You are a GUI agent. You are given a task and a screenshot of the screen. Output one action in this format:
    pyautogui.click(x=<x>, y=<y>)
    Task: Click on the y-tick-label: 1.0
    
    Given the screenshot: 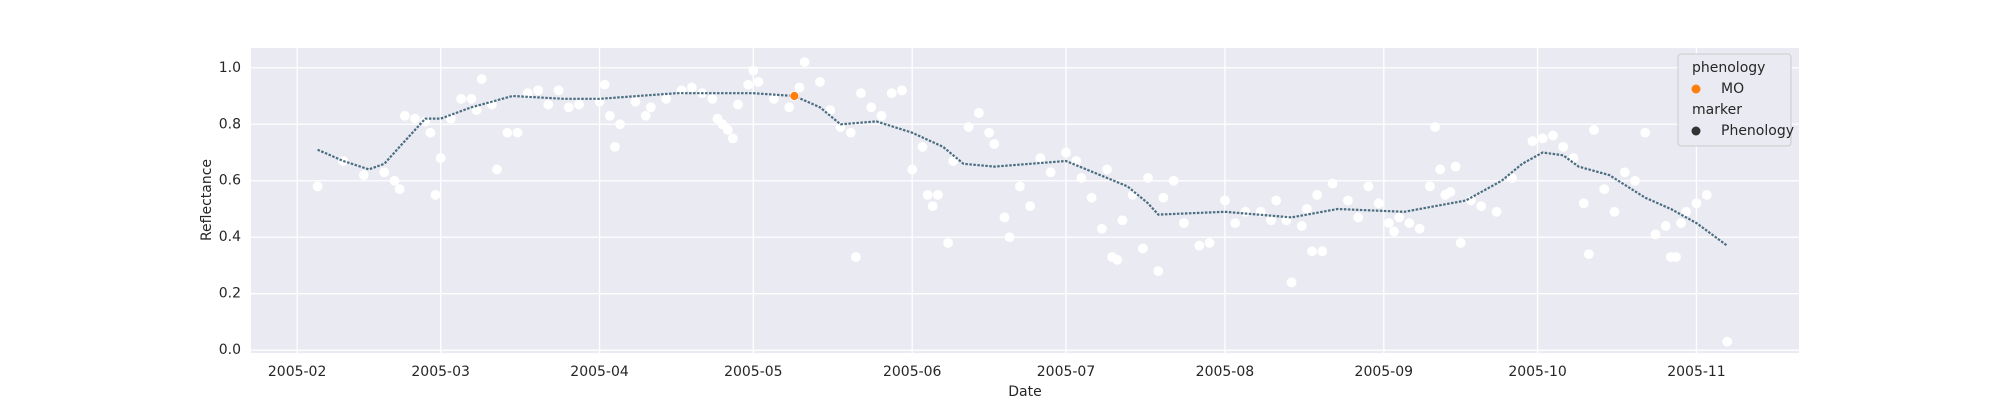 What is the action you would take?
    pyautogui.click(x=230, y=68)
    